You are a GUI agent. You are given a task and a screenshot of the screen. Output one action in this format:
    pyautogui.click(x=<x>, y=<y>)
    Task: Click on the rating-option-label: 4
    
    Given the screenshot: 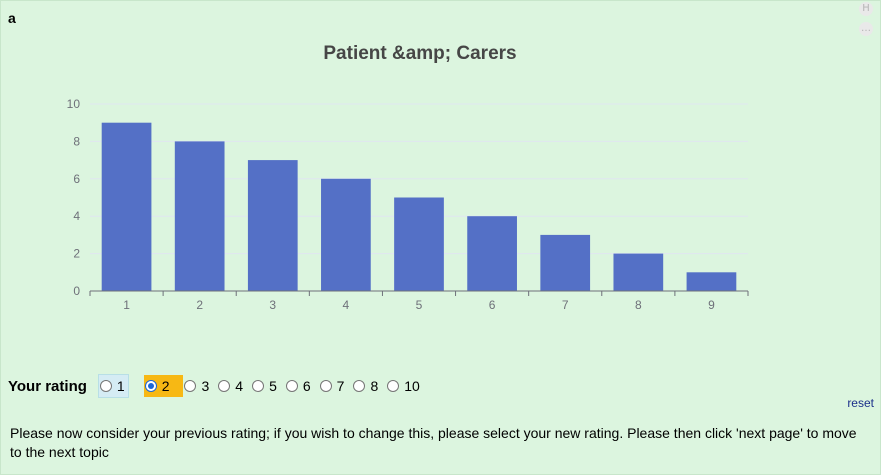 What is the action you would take?
    pyautogui.click(x=239, y=386)
    